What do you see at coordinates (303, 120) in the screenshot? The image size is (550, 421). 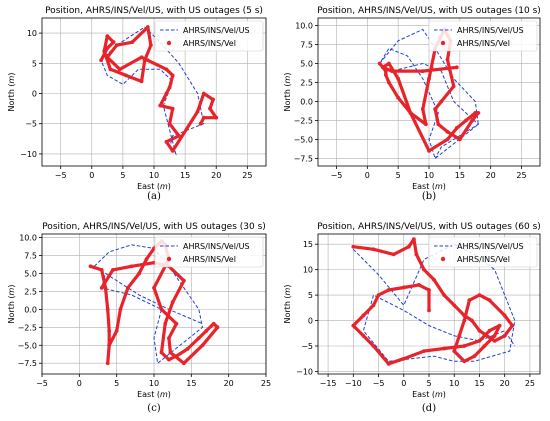 I see `y-tick-label: −2.5` at bounding box center [303, 120].